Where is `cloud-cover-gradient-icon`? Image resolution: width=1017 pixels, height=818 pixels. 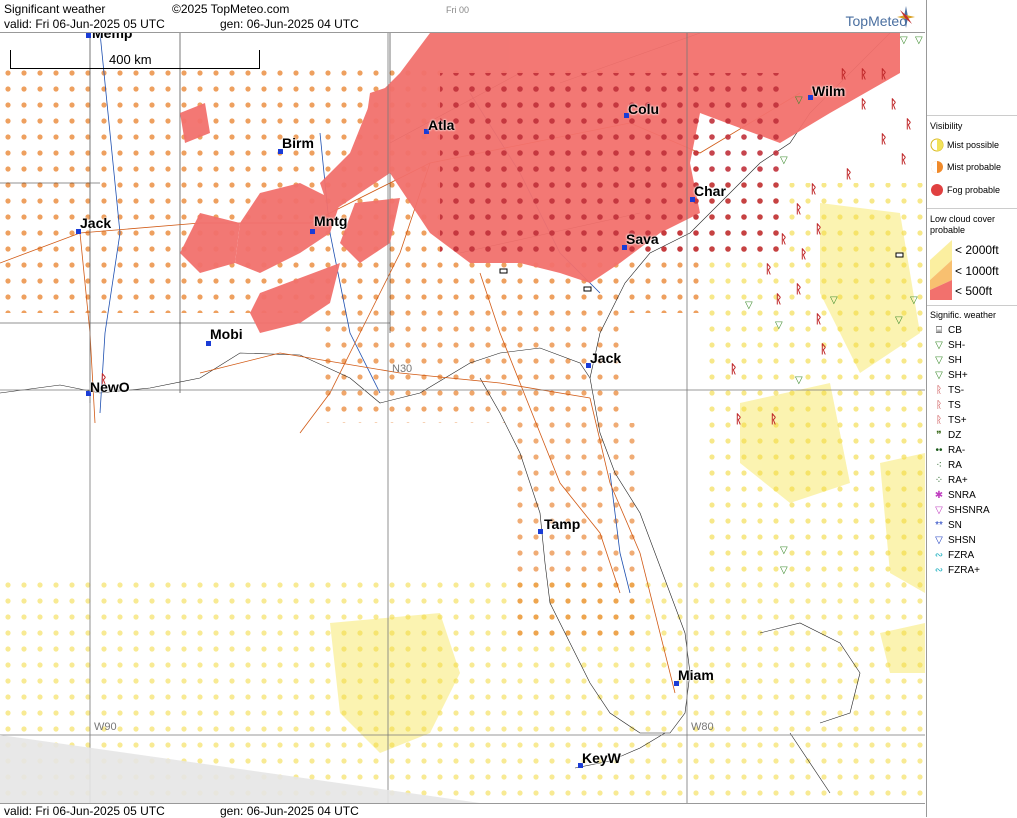
cloud-cover-gradient-icon is located at coordinates (941, 270).